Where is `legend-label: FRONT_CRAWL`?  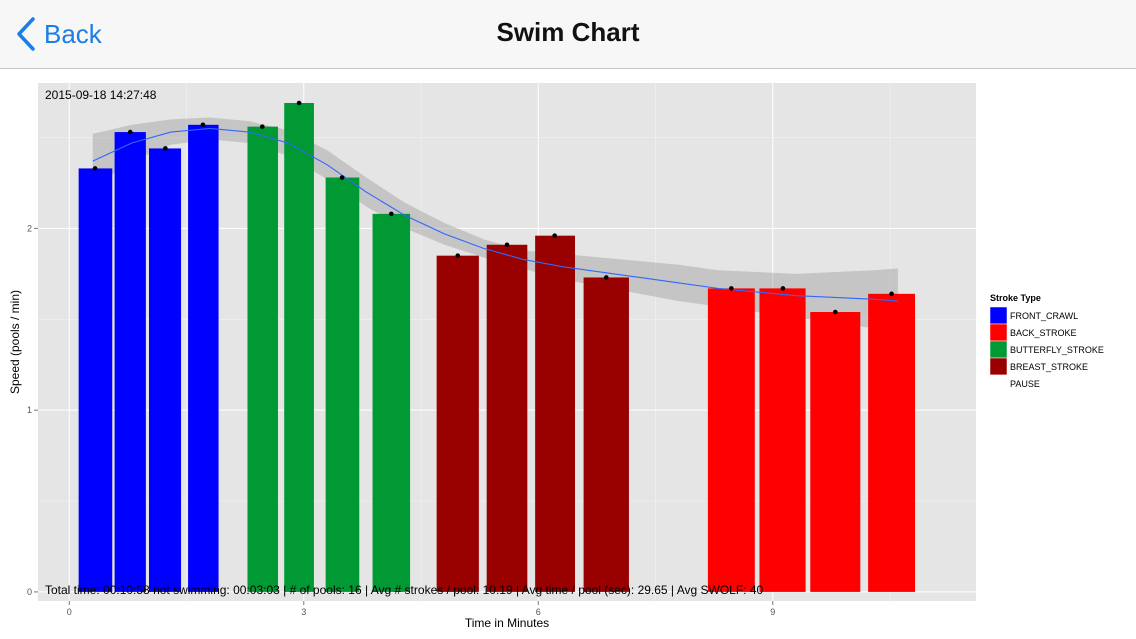 legend-label: FRONT_CRAWL is located at coordinates (1044, 316).